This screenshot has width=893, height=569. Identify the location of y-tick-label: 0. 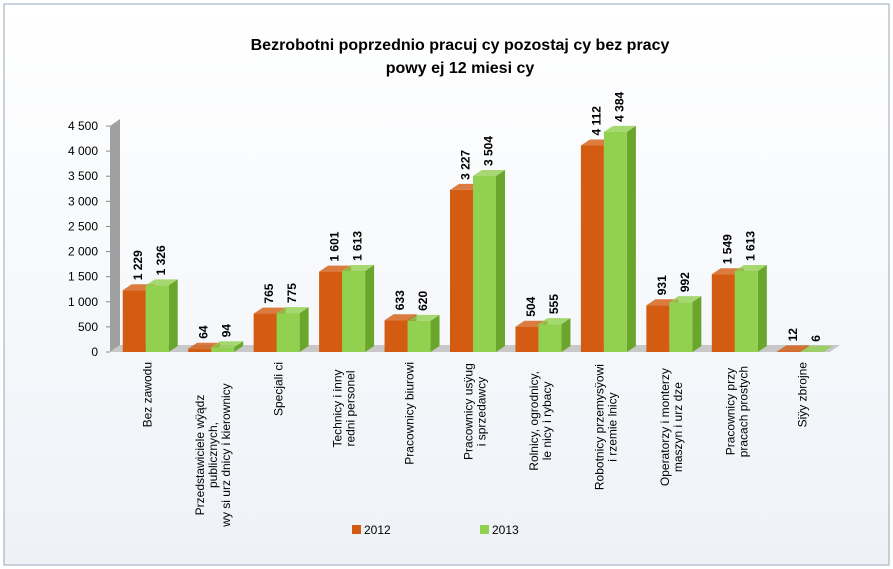
(94, 352).